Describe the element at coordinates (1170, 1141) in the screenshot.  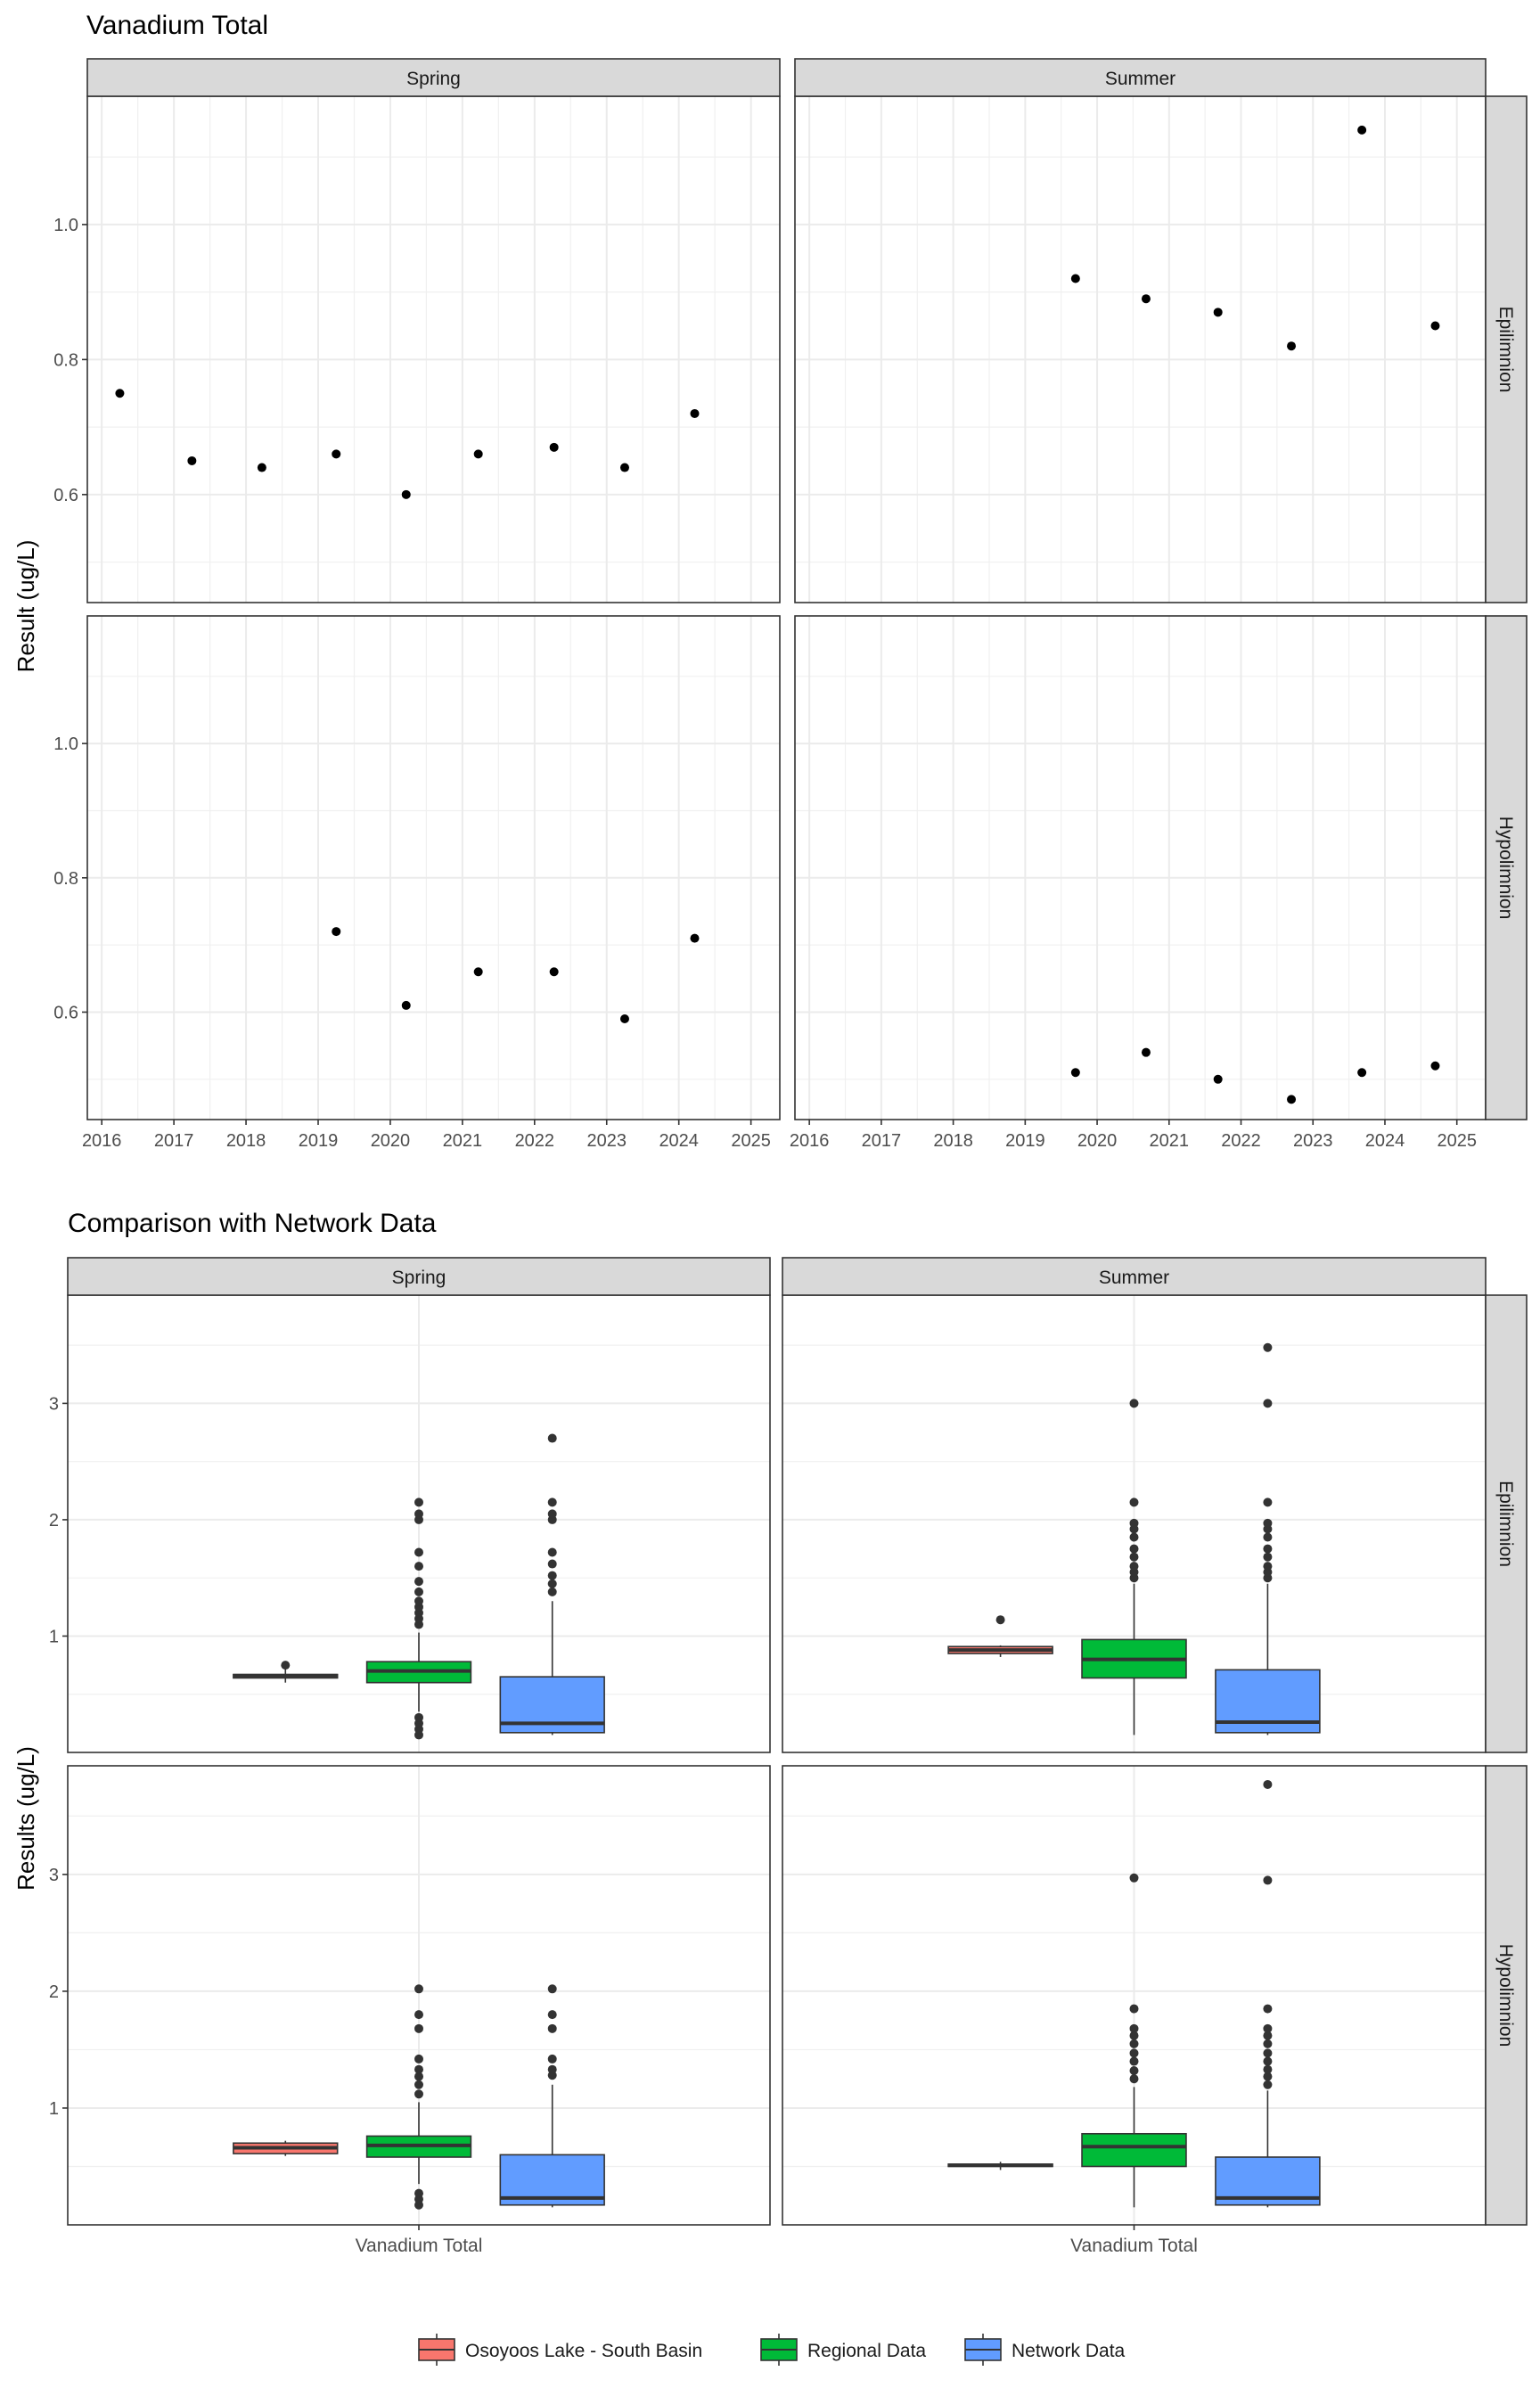
I see `x-tick-label: 2021` at that location.